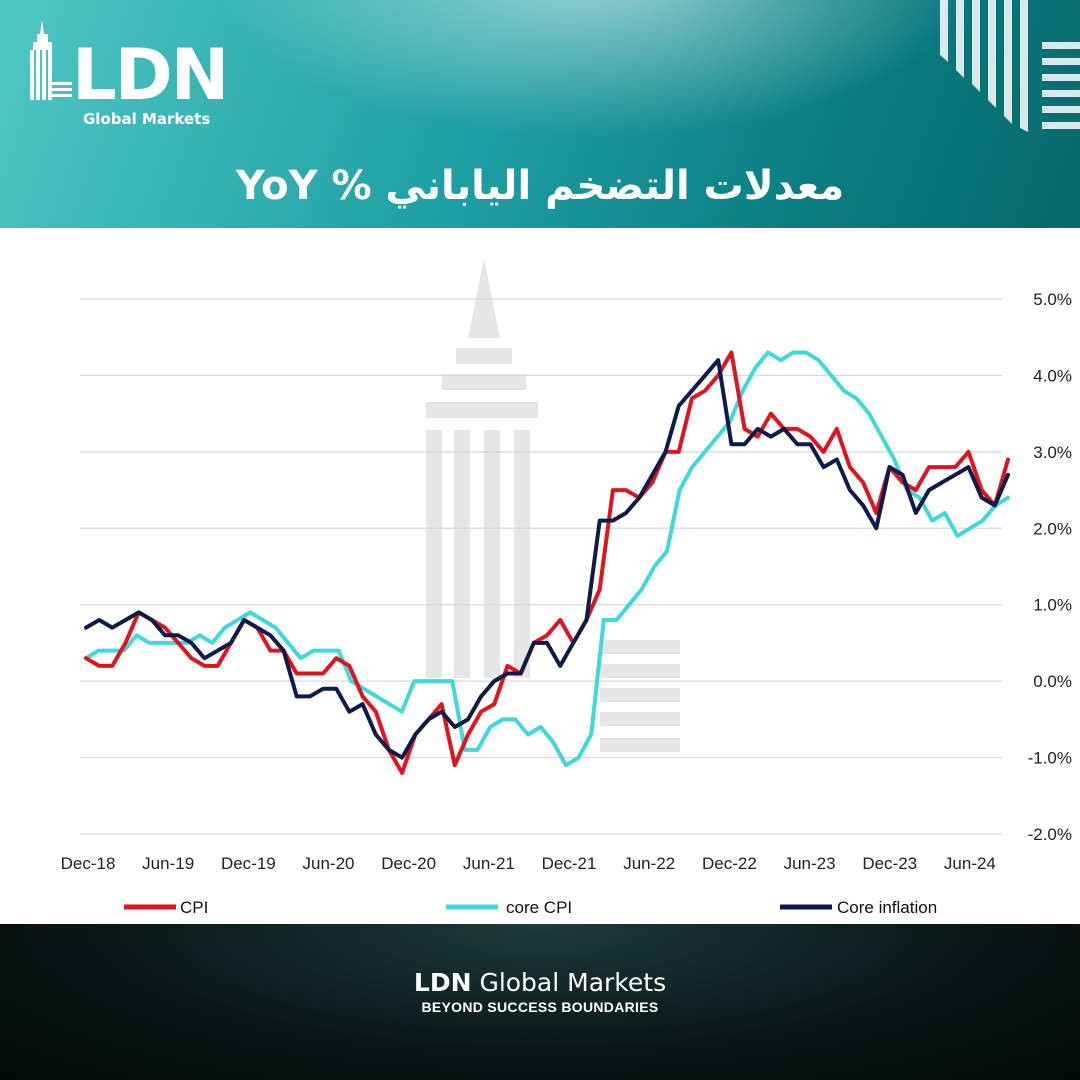 Image resolution: width=1080 pixels, height=1080 pixels. What do you see at coordinates (489, 863) in the screenshot?
I see `x-tick-label: Jun-21` at bounding box center [489, 863].